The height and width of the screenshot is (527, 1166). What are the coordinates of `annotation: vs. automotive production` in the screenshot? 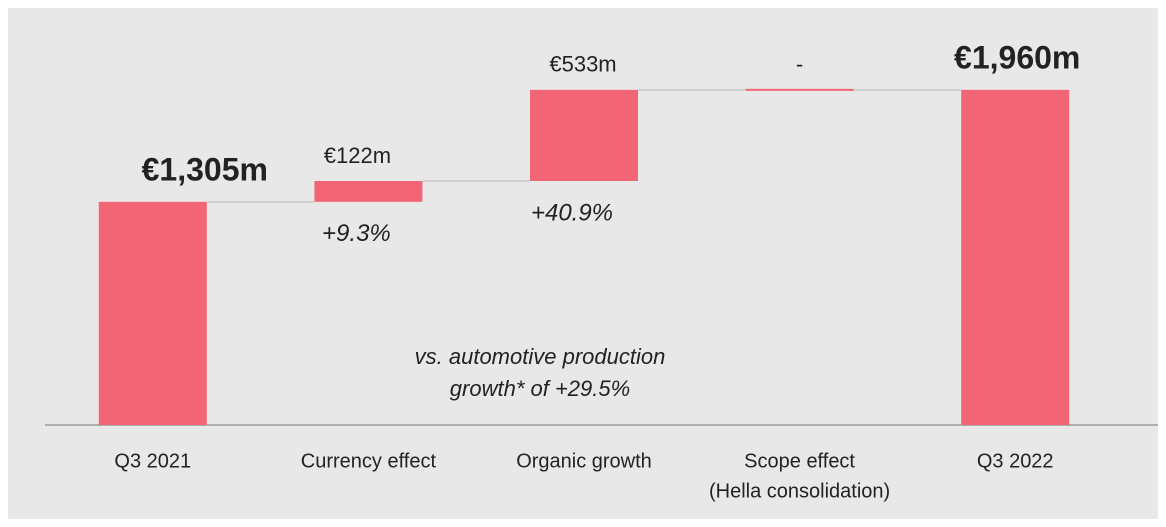 It's located at (540, 356).